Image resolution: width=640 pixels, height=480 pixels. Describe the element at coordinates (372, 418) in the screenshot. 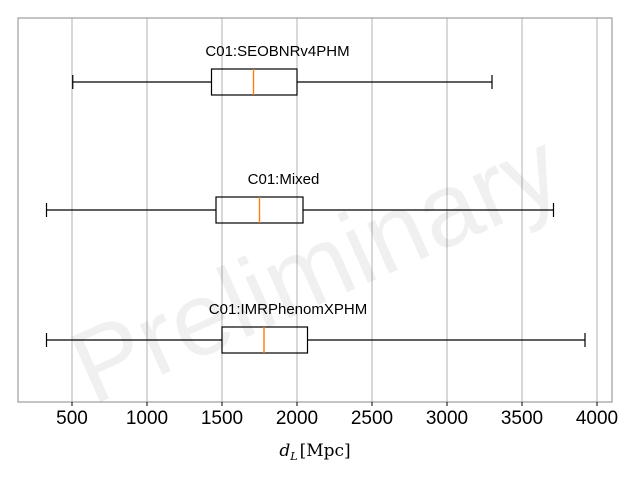

I see `x-tick-label: 2500` at that location.